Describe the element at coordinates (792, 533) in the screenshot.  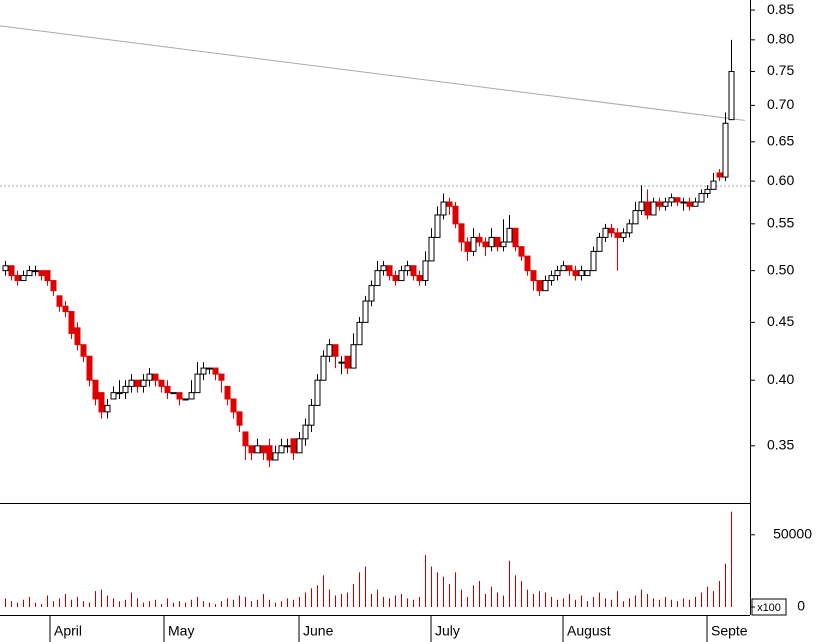
I see `volume-tick-label: 50000` at that location.